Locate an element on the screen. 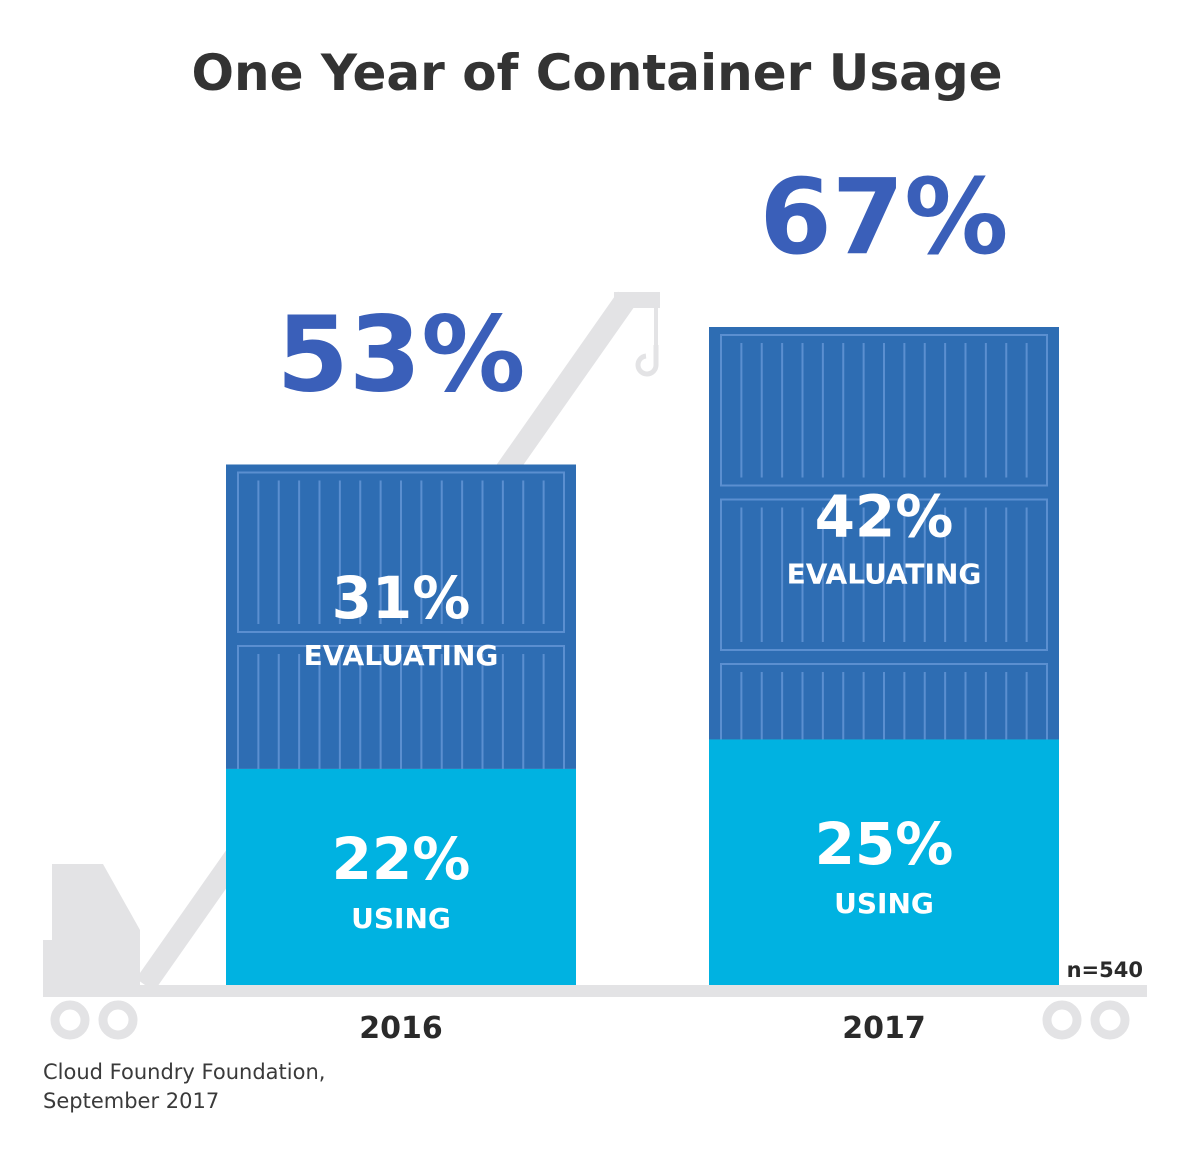 The height and width of the screenshot is (1149, 1200). source-line-2: September 2017 is located at coordinates (131, 1101).